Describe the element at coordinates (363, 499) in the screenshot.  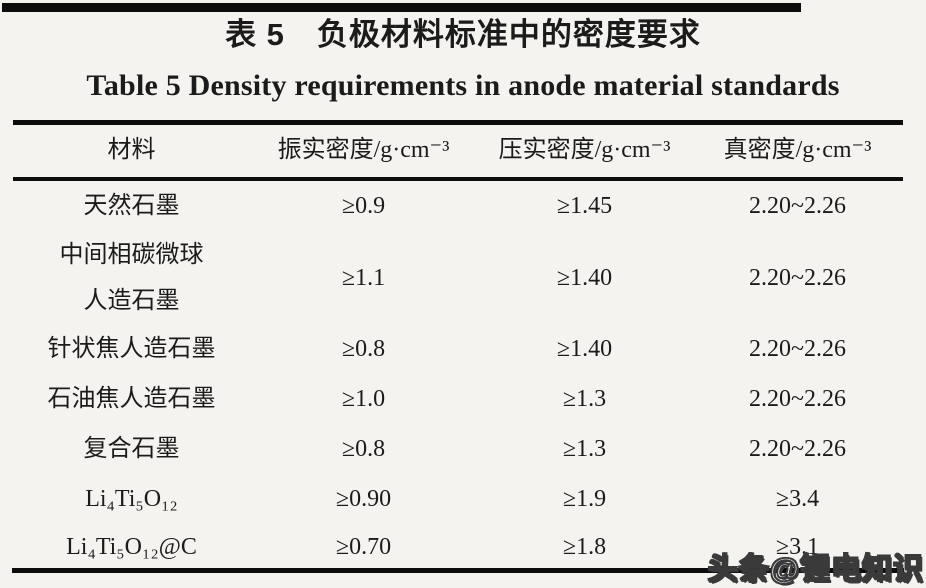
I see `cell-tap-density: ≥0.90` at that location.